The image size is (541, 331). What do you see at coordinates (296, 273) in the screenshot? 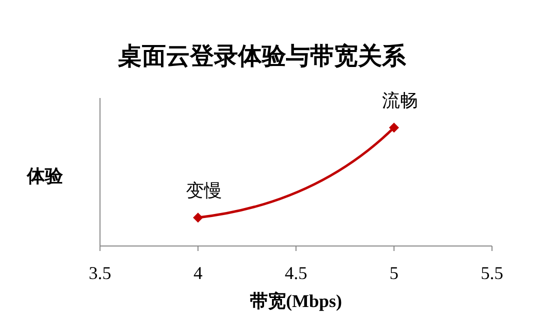
I see `x-tick-label: 4.5` at bounding box center [296, 273].